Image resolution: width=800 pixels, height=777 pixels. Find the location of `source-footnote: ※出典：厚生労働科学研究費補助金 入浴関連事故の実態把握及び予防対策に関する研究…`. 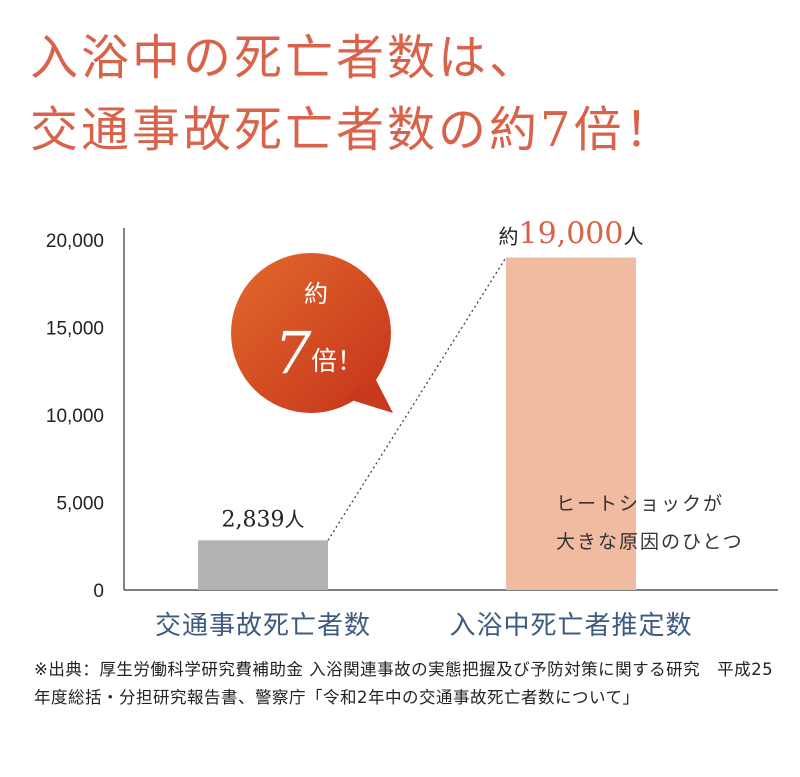

source-footnote: ※出典：厚生労働科学研究費補助金 入浴関連事故の実態把握及び予防対策に関する研究… is located at coordinates (404, 683).